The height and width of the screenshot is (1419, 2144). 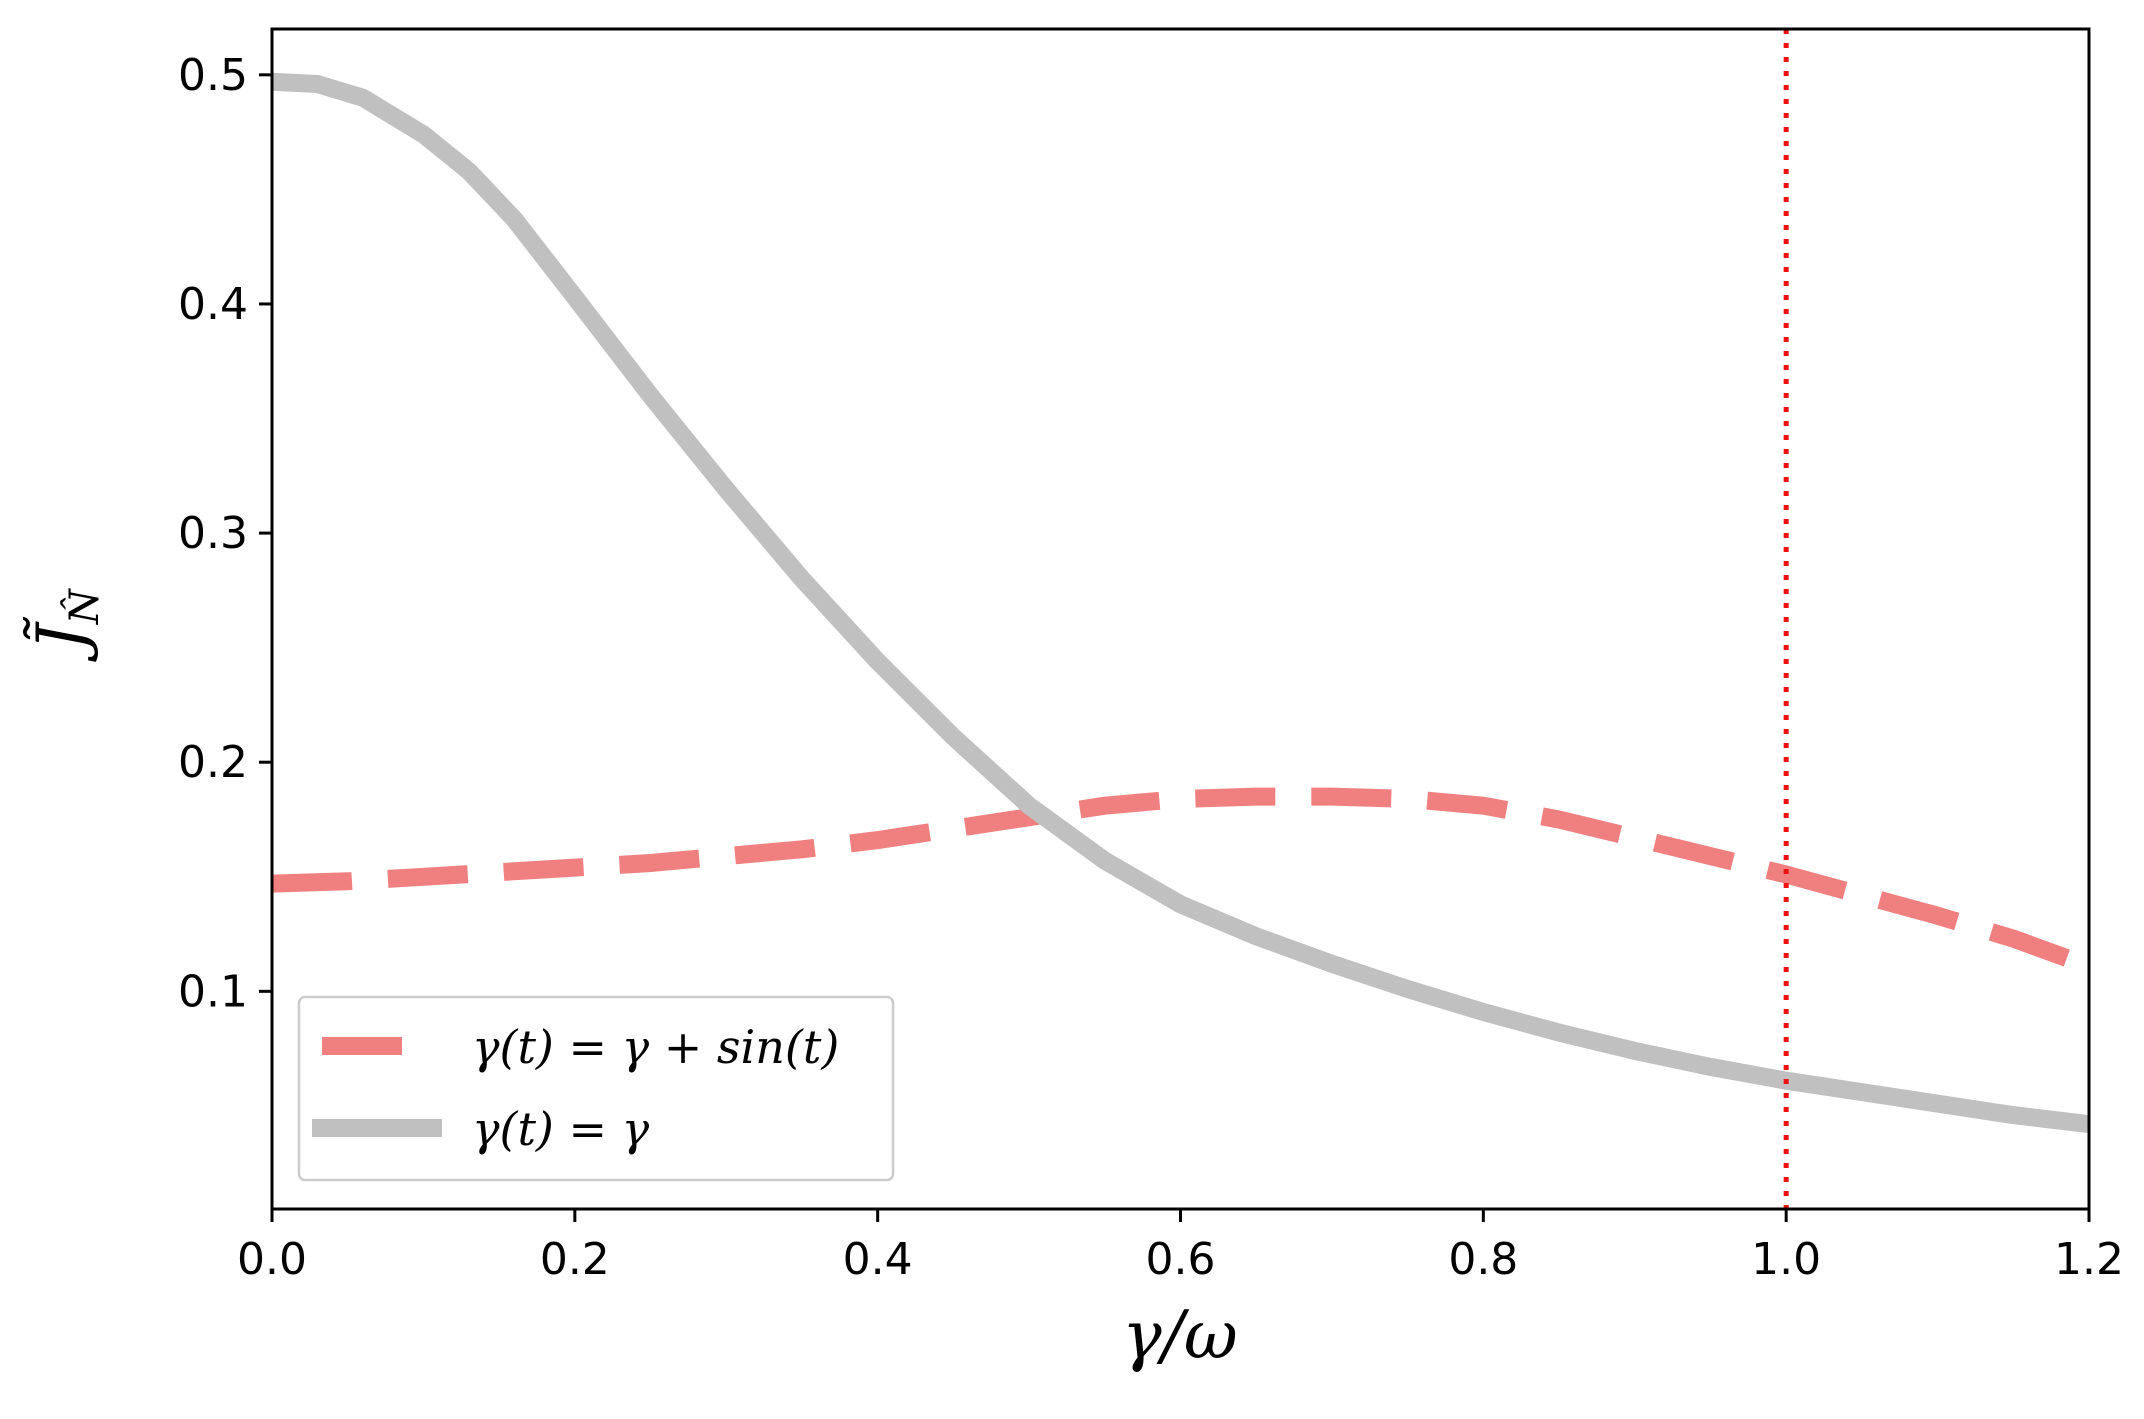 What do you see at coordinates (272, 1259) in the screenshot?
I see `x-tick-label: 0.0` at bounding box center [272, 1259].